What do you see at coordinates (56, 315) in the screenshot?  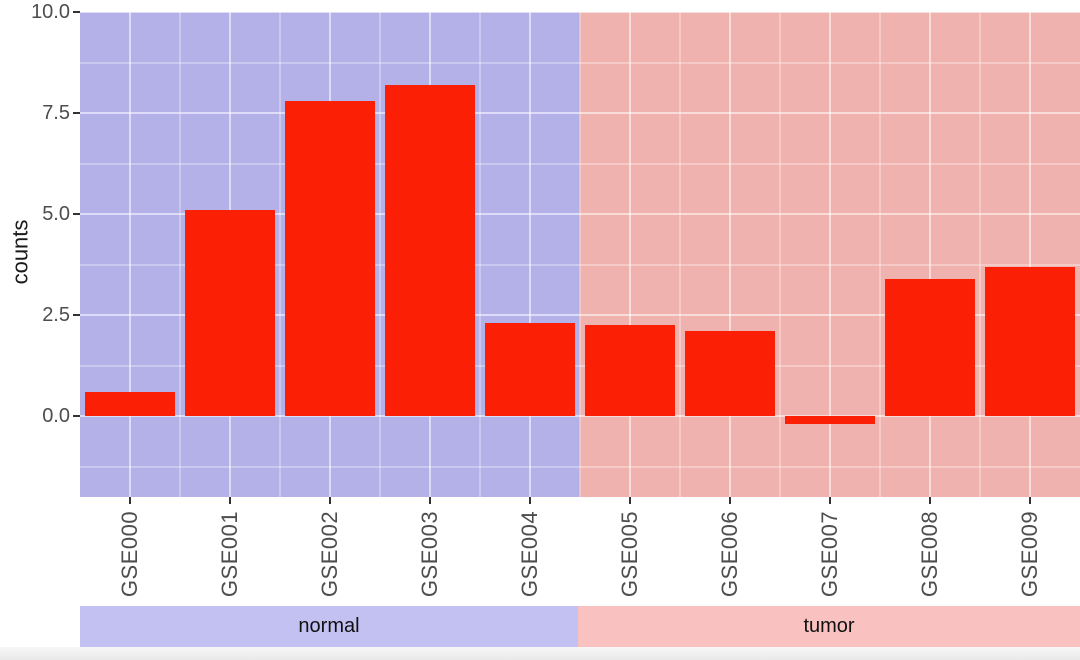 I see `y-axis-tick-label: 2.5` at bounding box center [56, 315].